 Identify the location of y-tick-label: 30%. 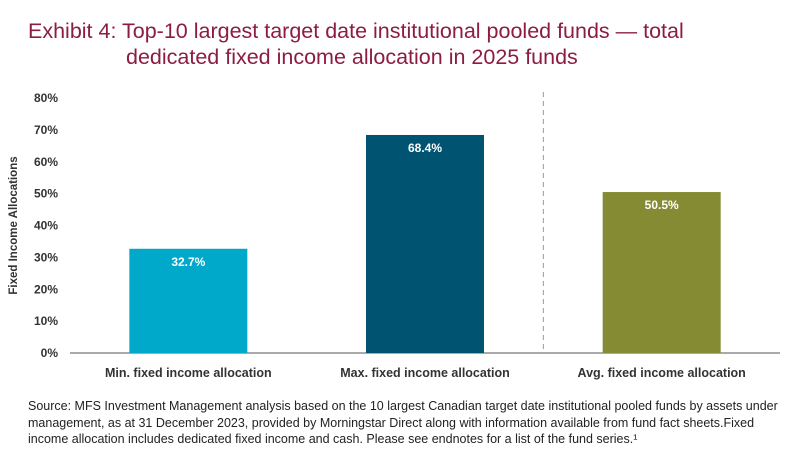
(46, 257).